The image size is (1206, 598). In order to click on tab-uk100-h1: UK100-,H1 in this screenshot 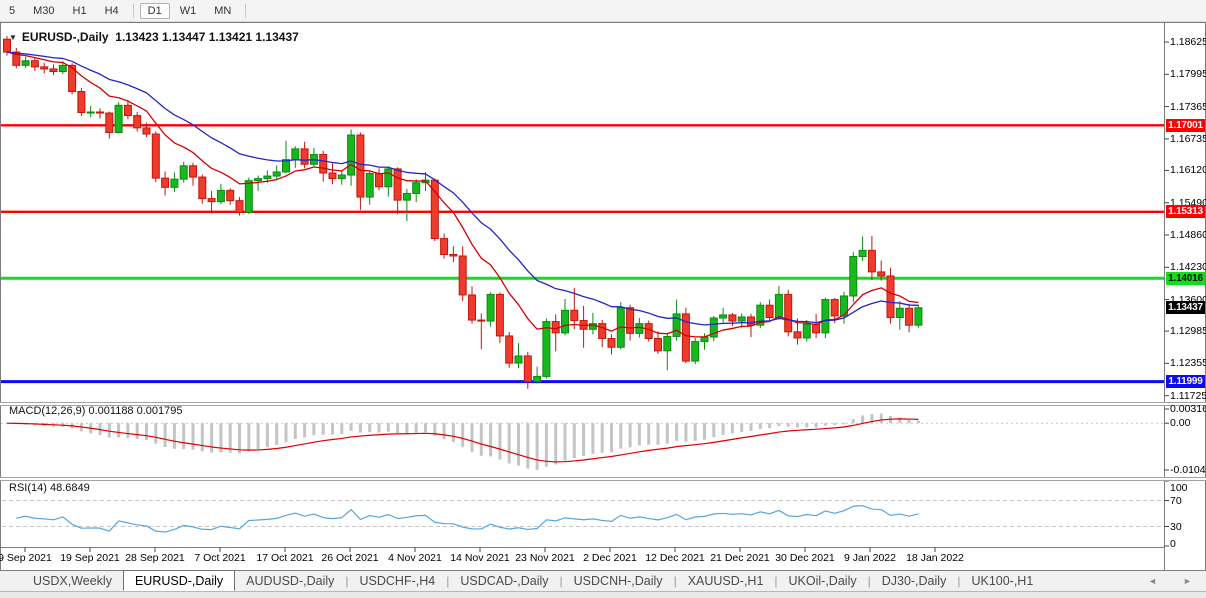, I will do `click(1002, 581)`.